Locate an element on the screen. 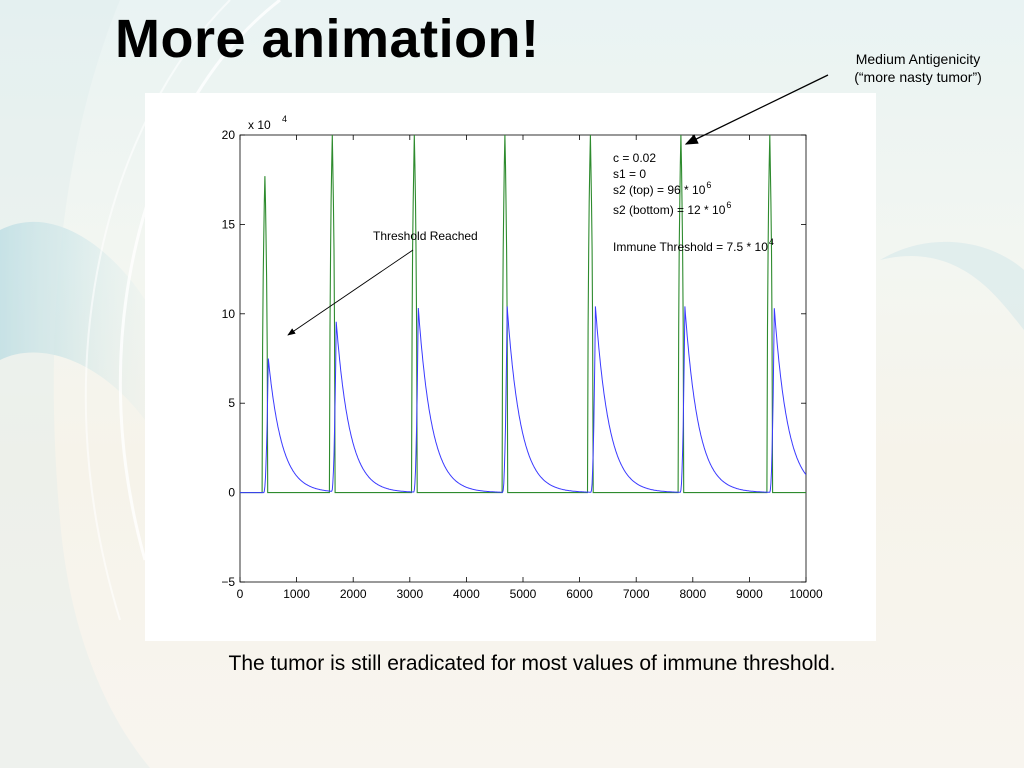  annotation-line-1: Medium Antigenicity is located at coordinates (918, 59).